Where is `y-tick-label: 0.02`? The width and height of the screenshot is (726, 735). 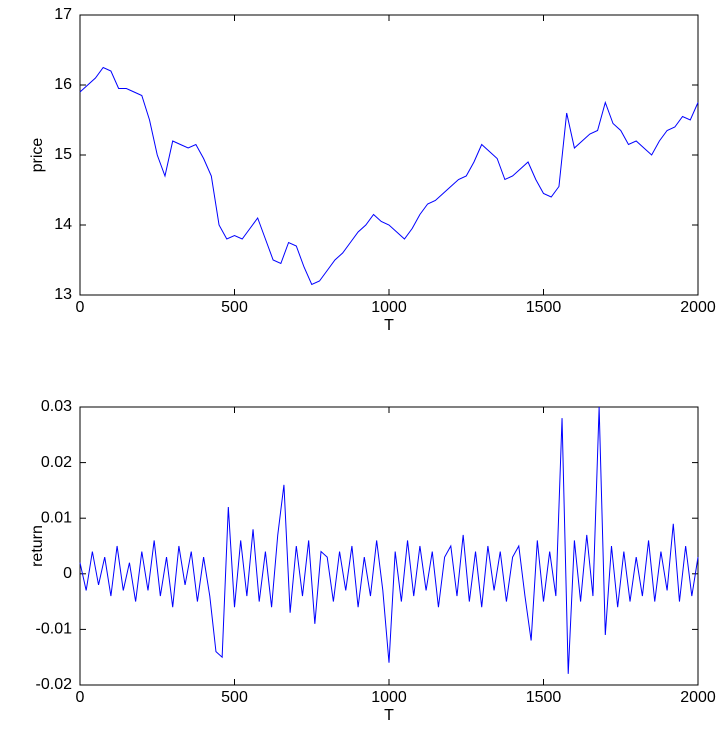
y-tick-label: 0.02 is located at coordinates (56, 462).